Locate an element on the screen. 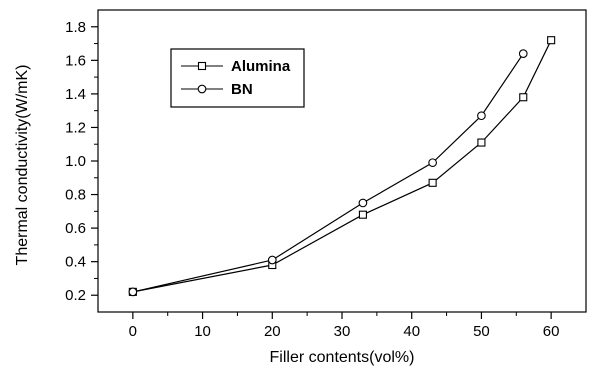 The height and width of the screenshot is (372, 592). x-axis-ticks: 0 10 20 30 40 50 60 is located at coordinates (344, 326).